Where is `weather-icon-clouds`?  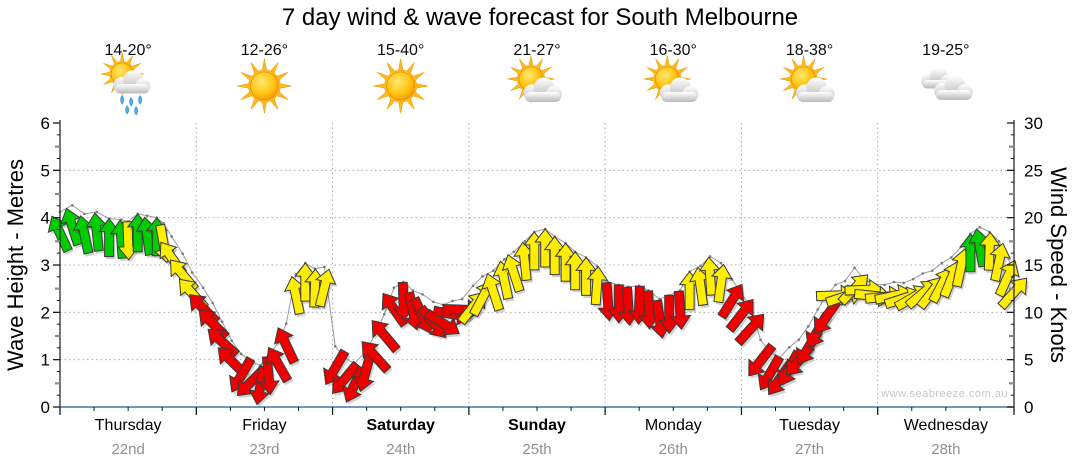
weather-icon-clouds is located at coordinates (947, 83).